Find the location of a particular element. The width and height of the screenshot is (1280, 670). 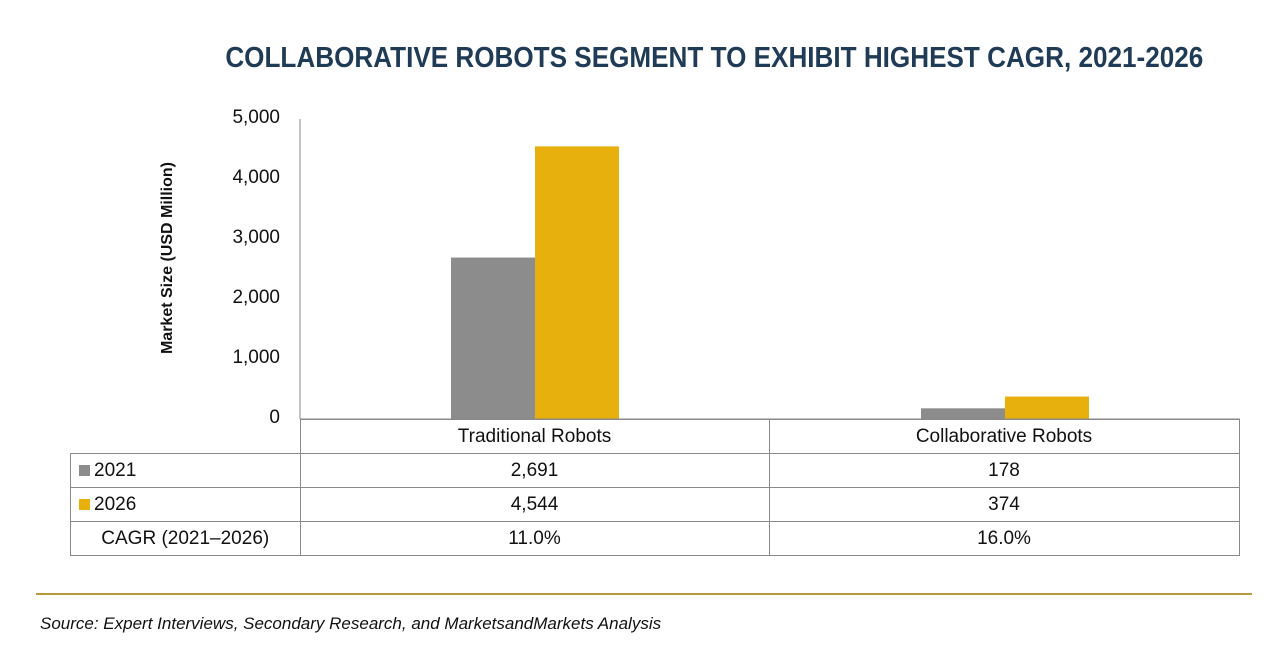

bar-2021-traditional is located at coordinates (493, 338).